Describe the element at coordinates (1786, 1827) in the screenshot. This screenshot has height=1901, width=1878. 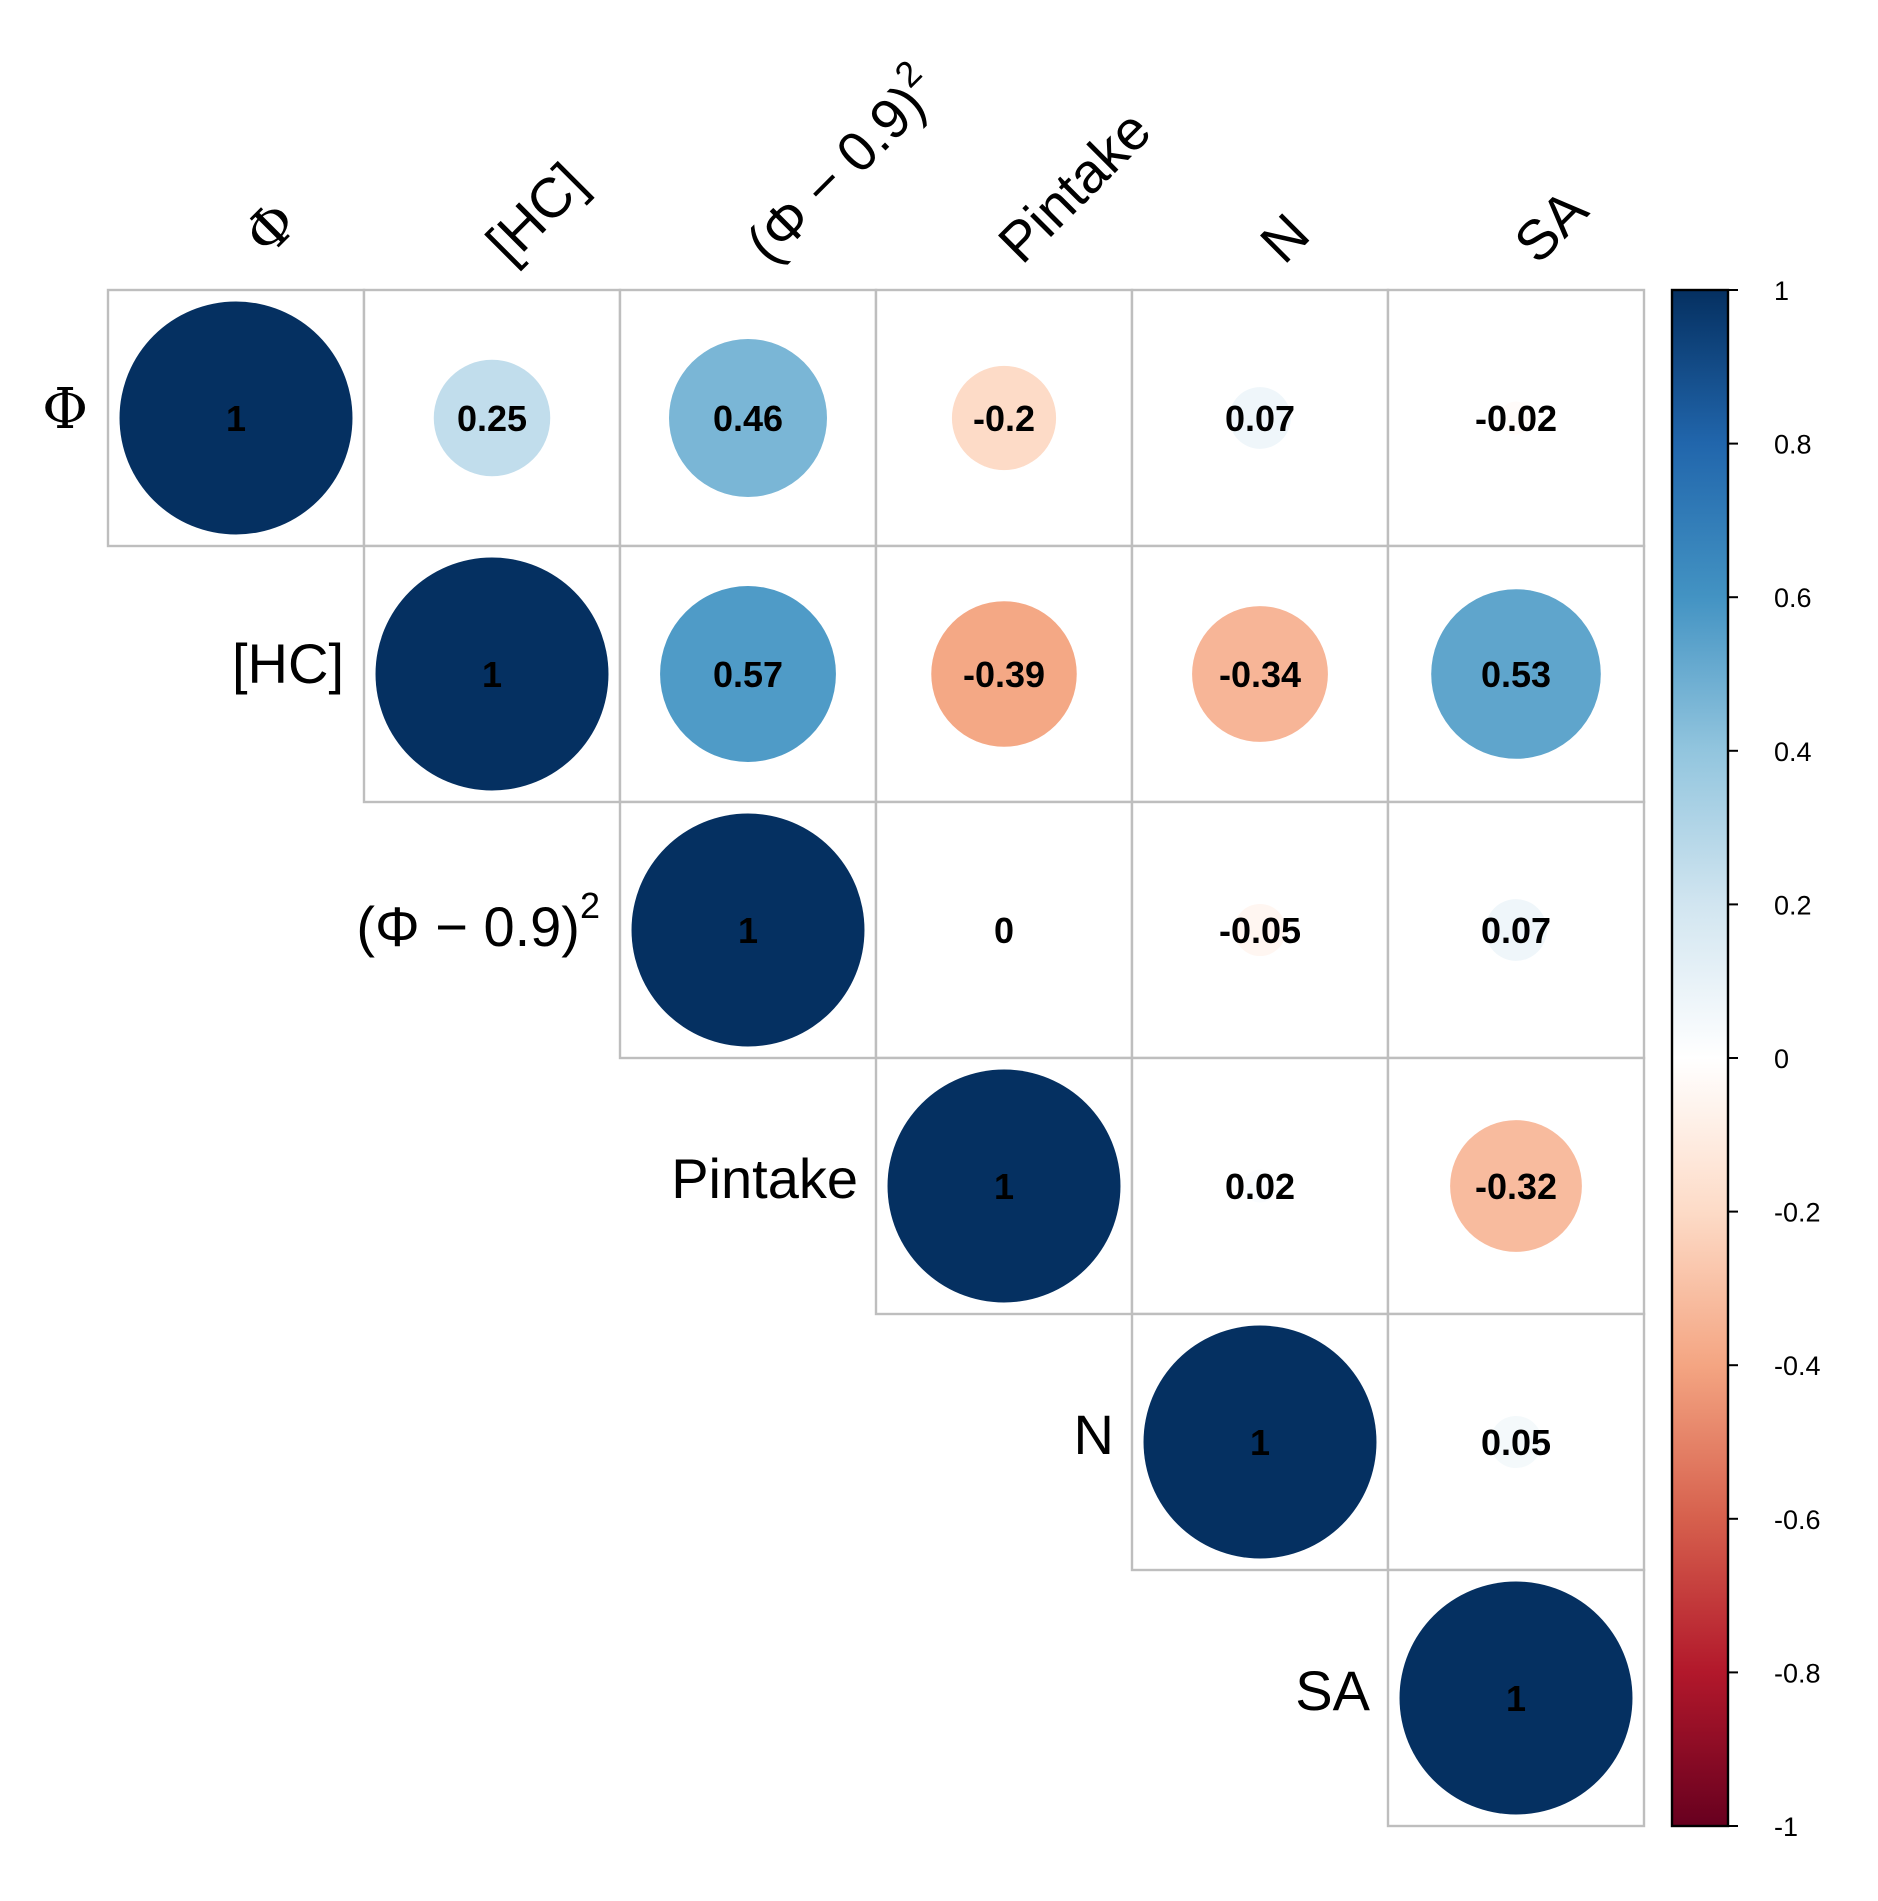
I see `colorbar-tick-label-10: -1` at that location.